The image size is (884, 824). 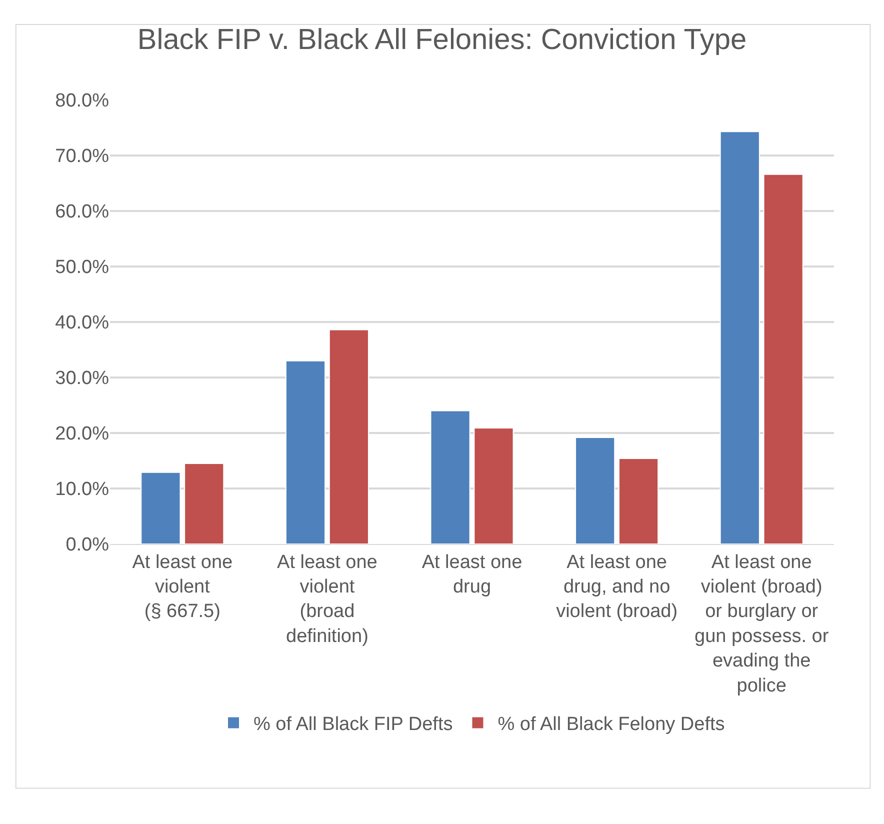 I want to click on legend-label: % of All Black FIP Defts, so click(x=353, y=725).